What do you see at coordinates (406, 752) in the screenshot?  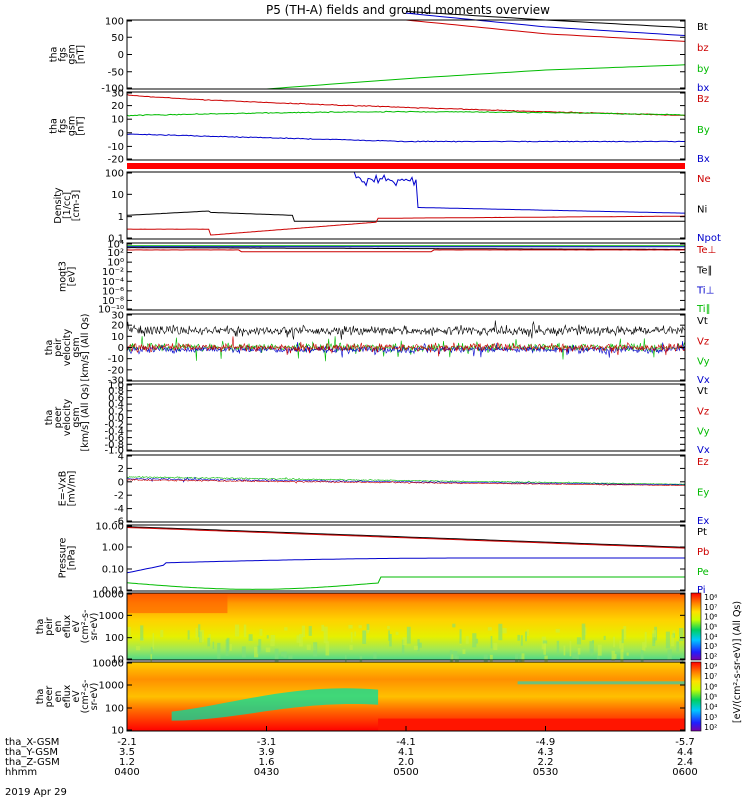 I see `x-row-value: 4.1` at bounding box center [406, 752].